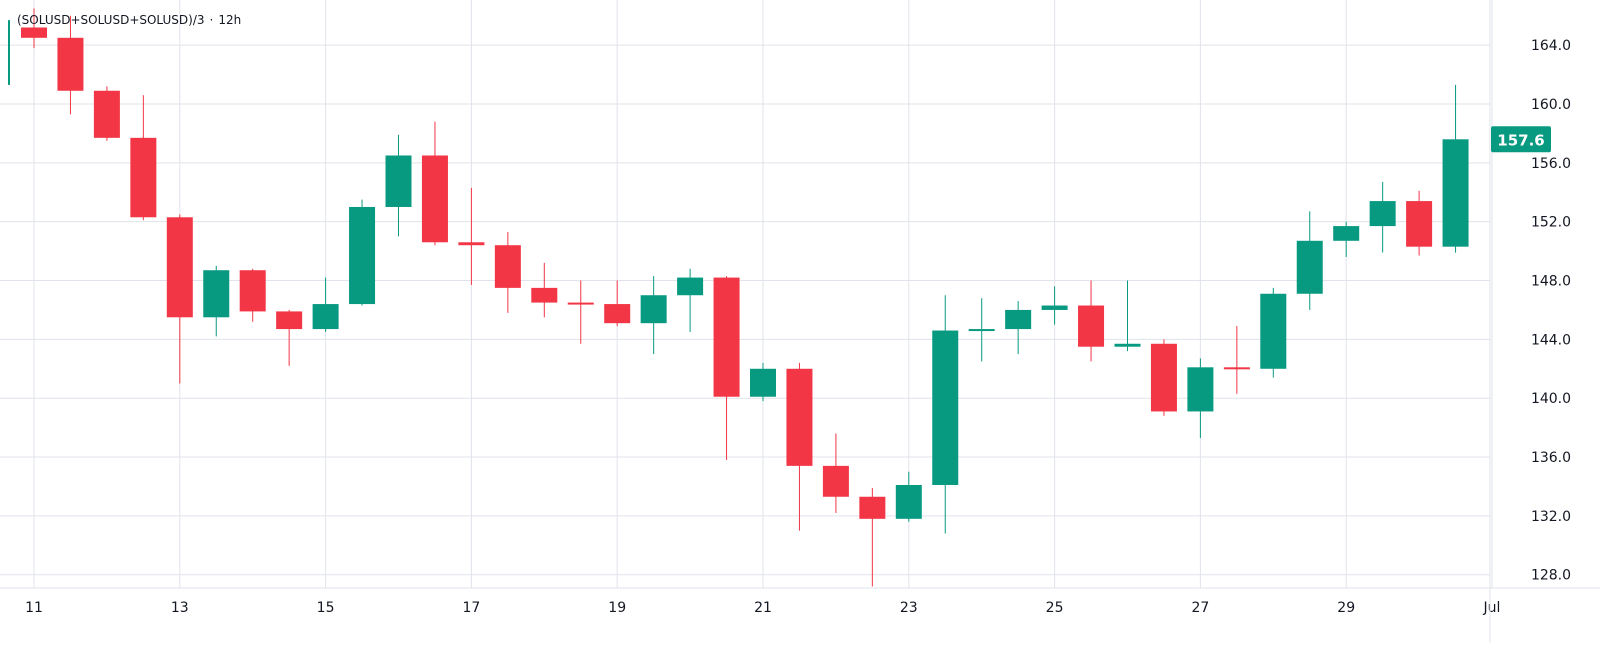 This screenshot has height=647, width=1600. Describe the element at coordinates (1551, 340) in the screenshot. I see `y-tick-label: 144.0` at that location.